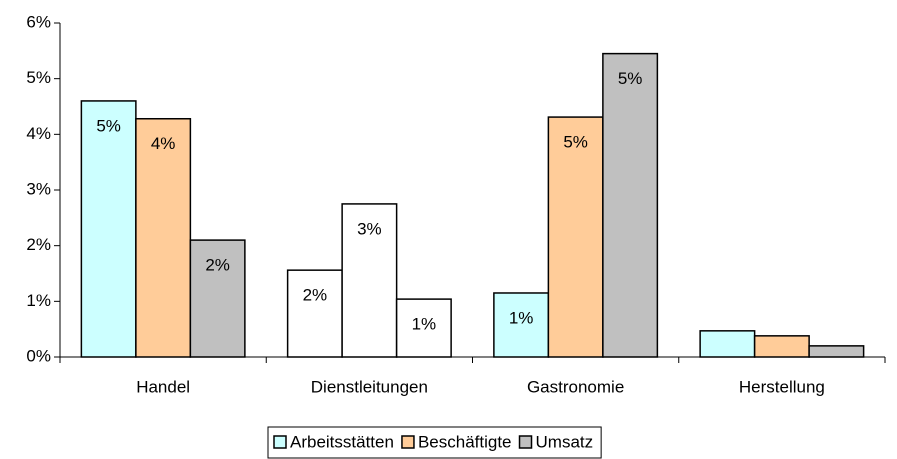  I want to click on data-label: 4%, so click(163, 143).